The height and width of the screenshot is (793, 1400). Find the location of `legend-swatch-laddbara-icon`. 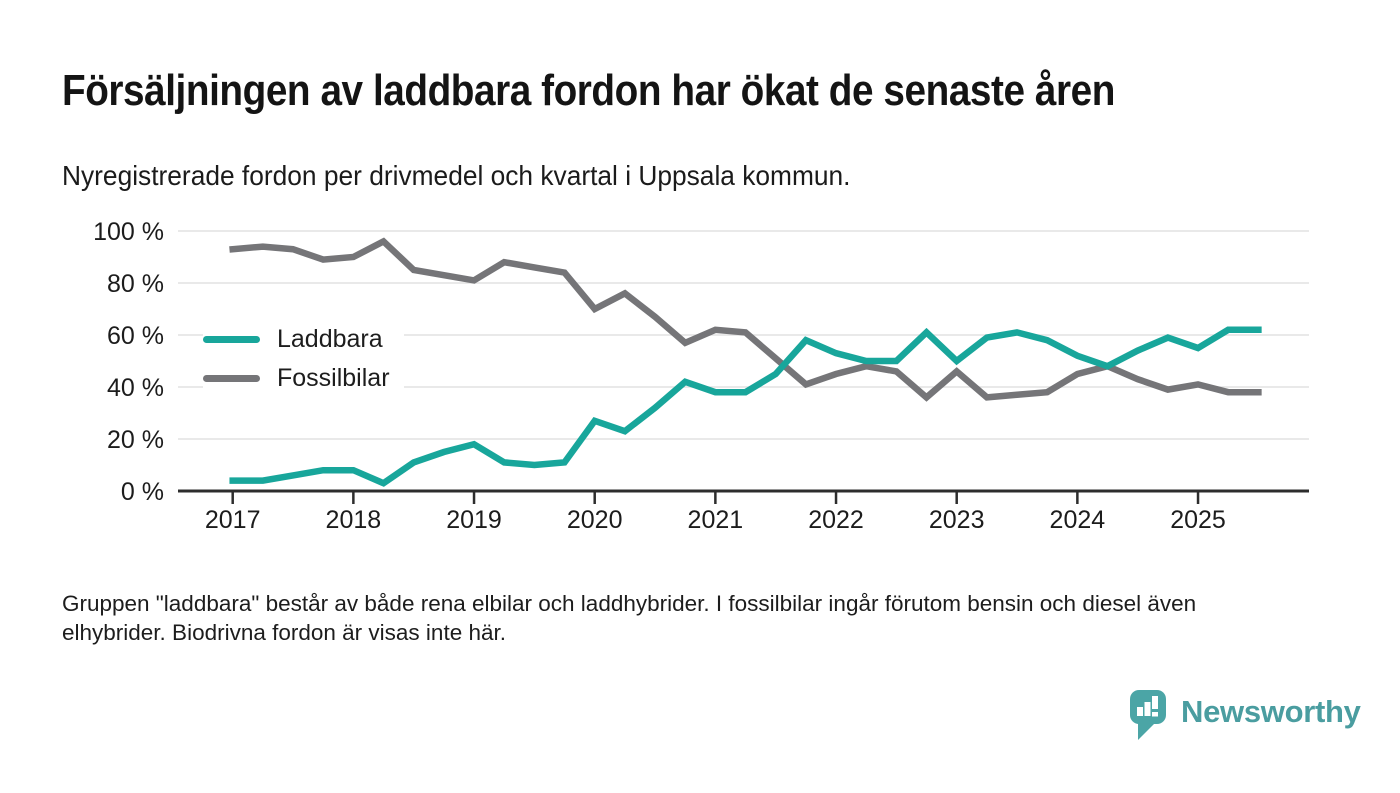

legend-swatch-laddbara-icon is located at coordinates (231, 339).